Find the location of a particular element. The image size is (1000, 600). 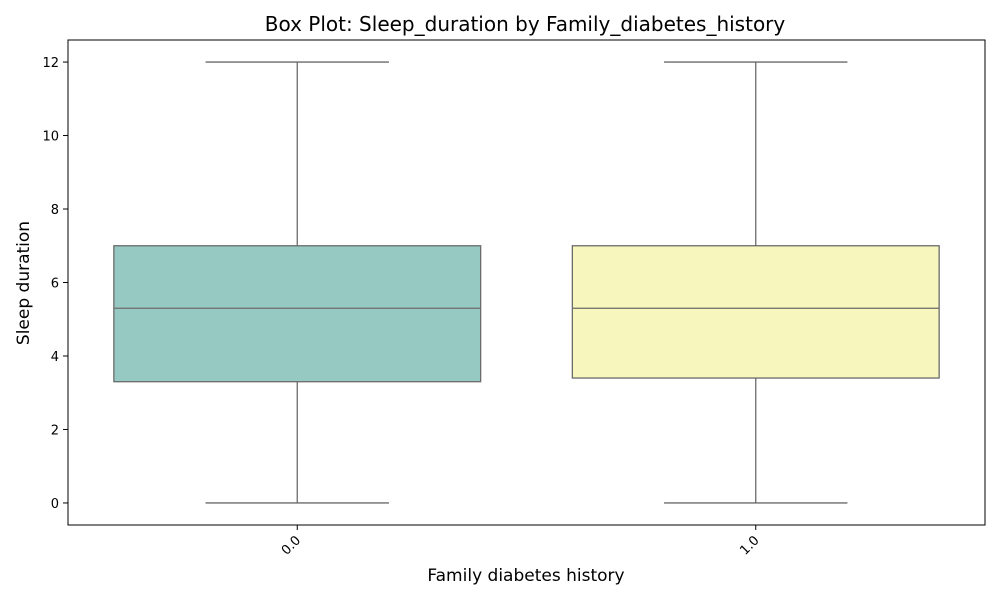

x-tick-label: 0.0 is located at coordinates (291, 545).